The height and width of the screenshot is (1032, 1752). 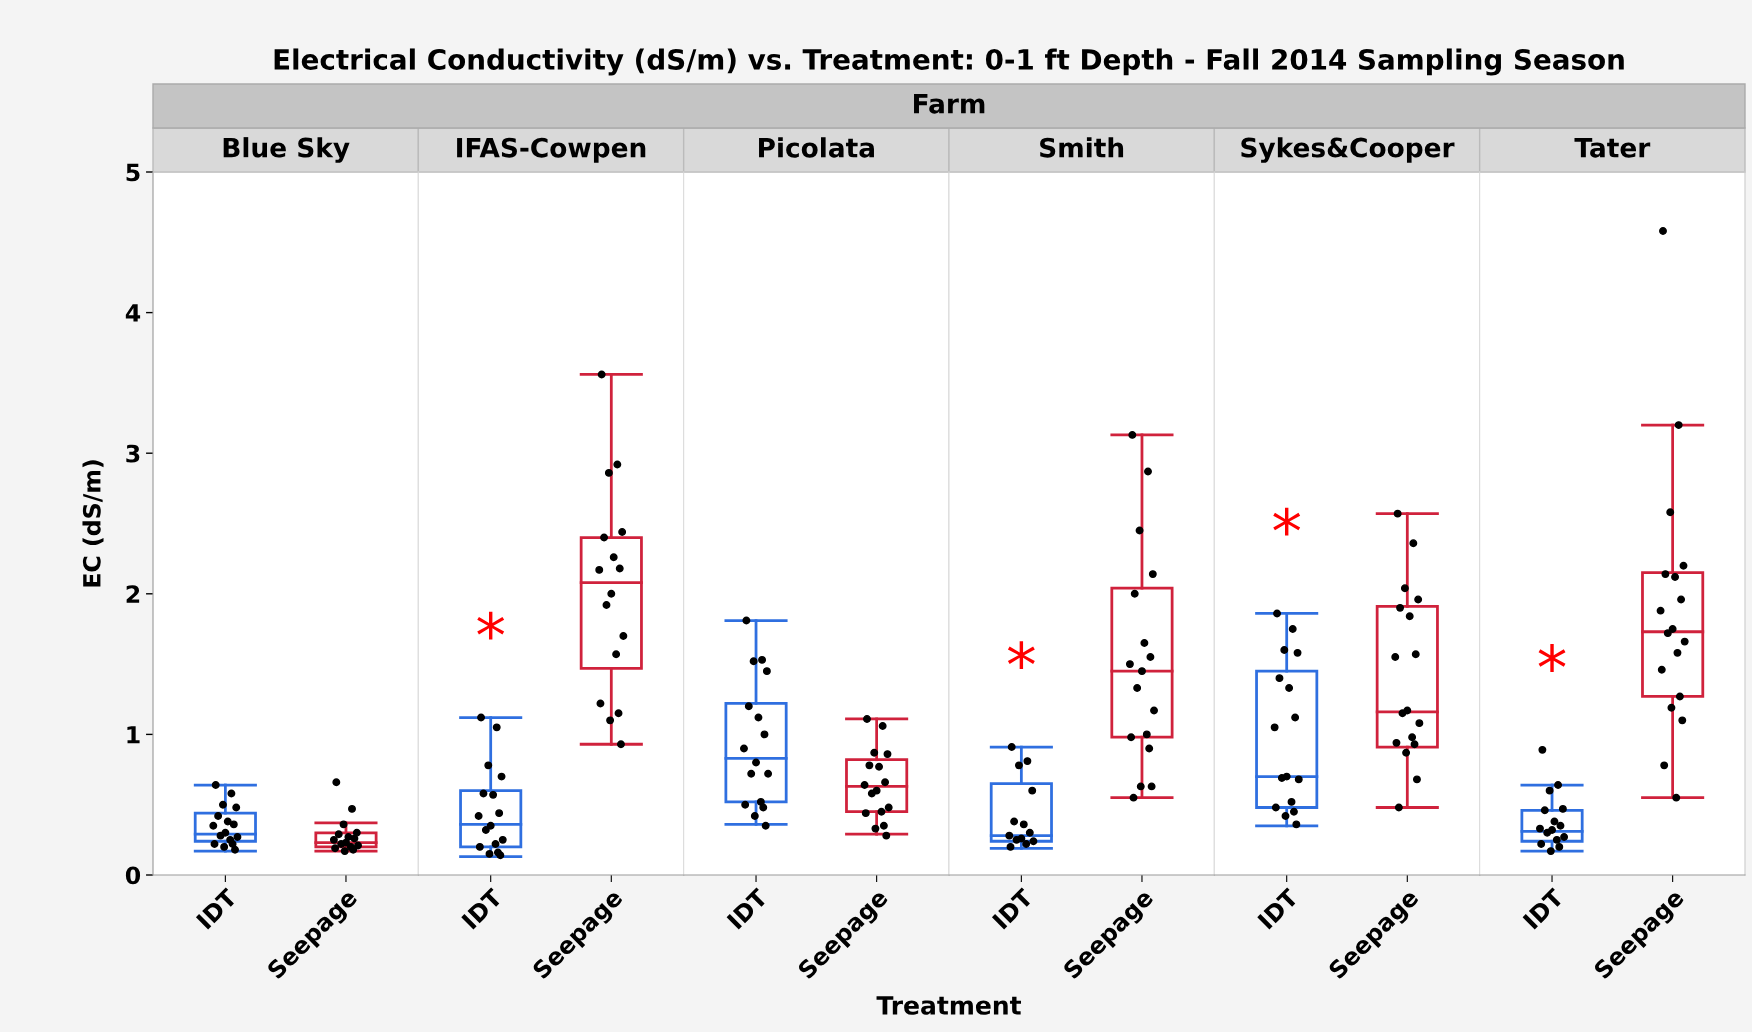 What do you see at coordinates (286, 150) in the screenshot?
I see `chart-title: Blue Sky` at bounding box center [286, 150].